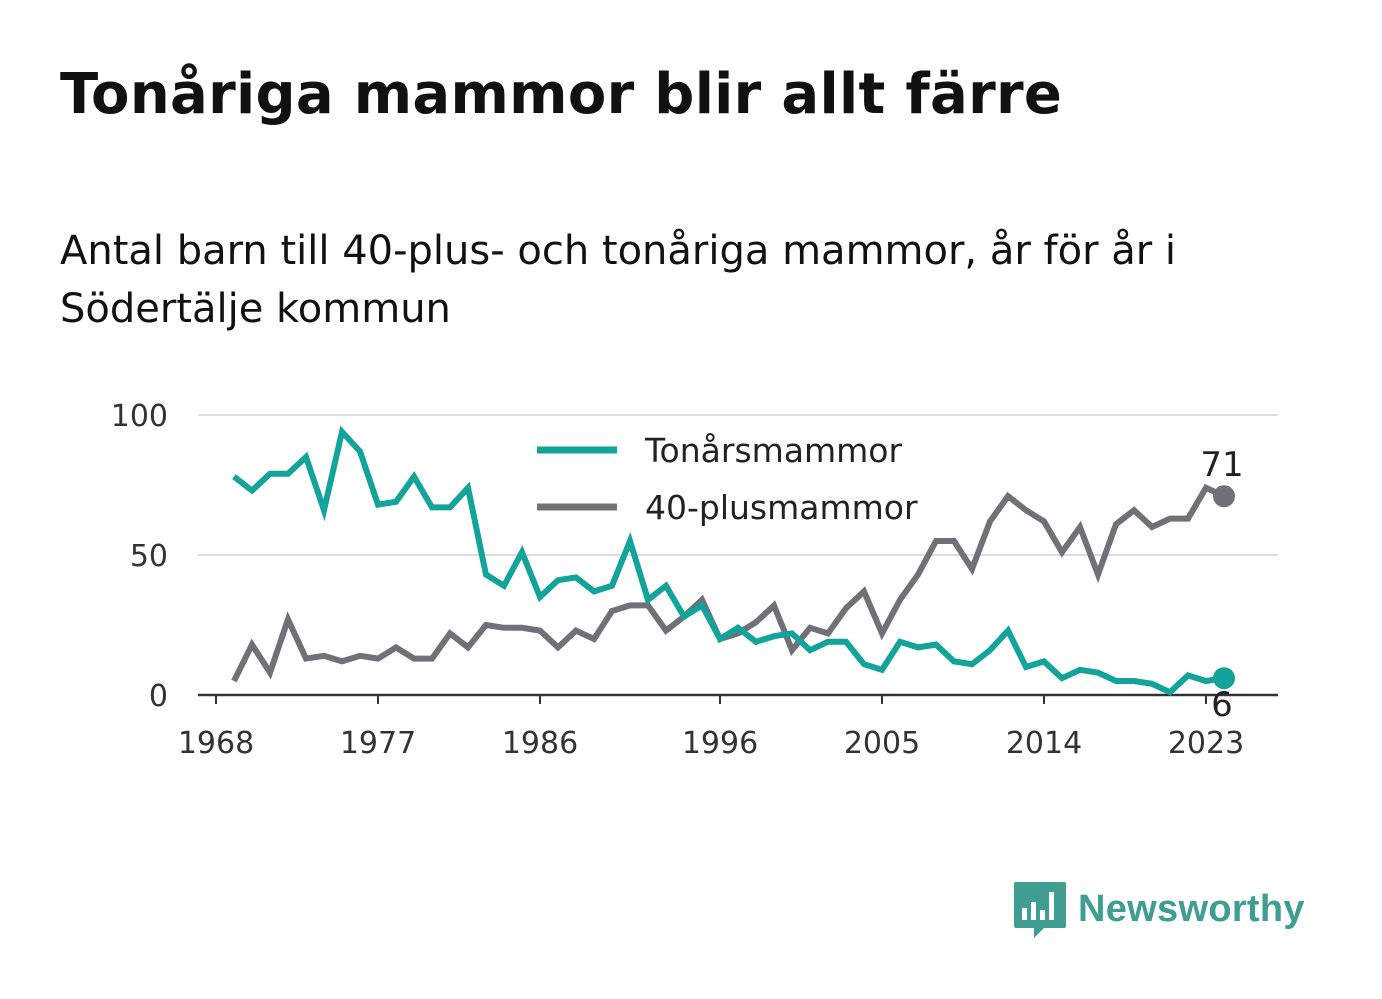 The height and width of the screenshot is (999, 1382). Describe the element at coordinates (1191, 908) in the screenshot. I see `brand-name: Newsworthy` at that location.